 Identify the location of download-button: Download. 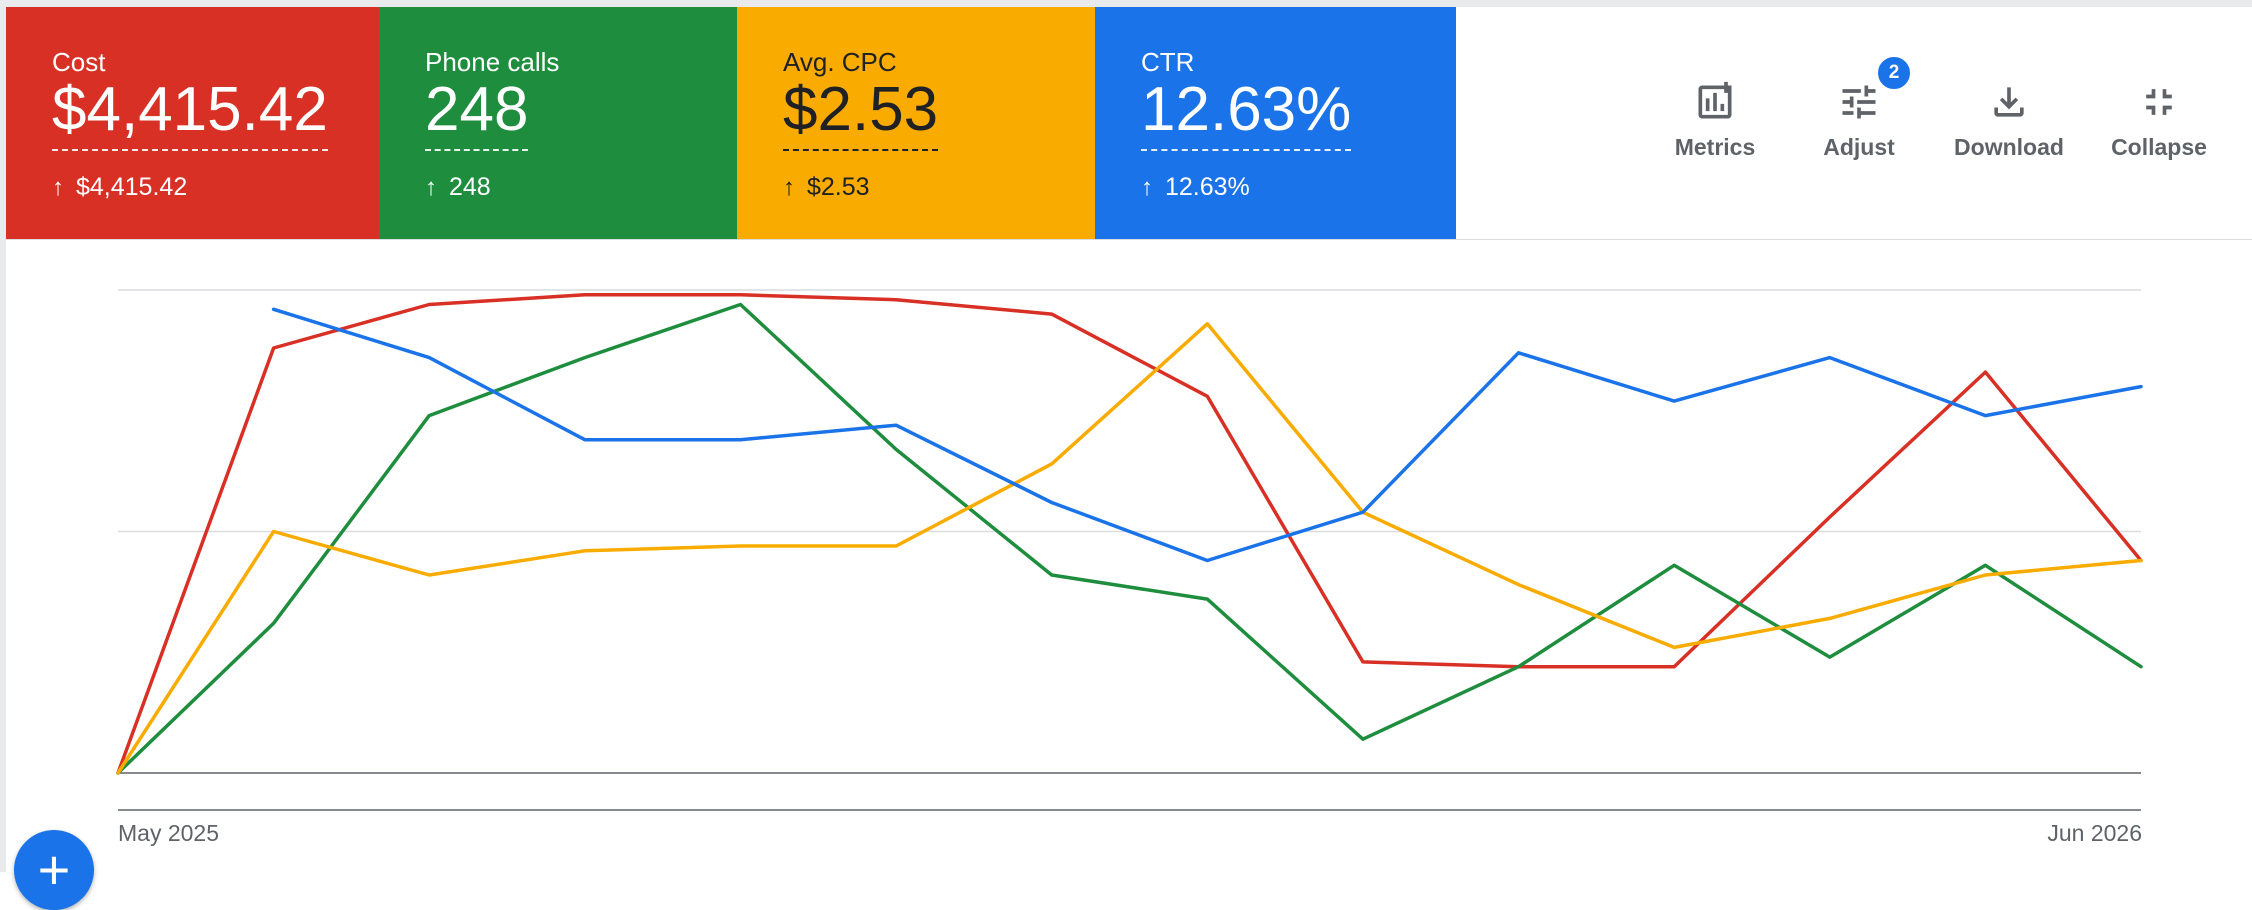
(2009, 120).